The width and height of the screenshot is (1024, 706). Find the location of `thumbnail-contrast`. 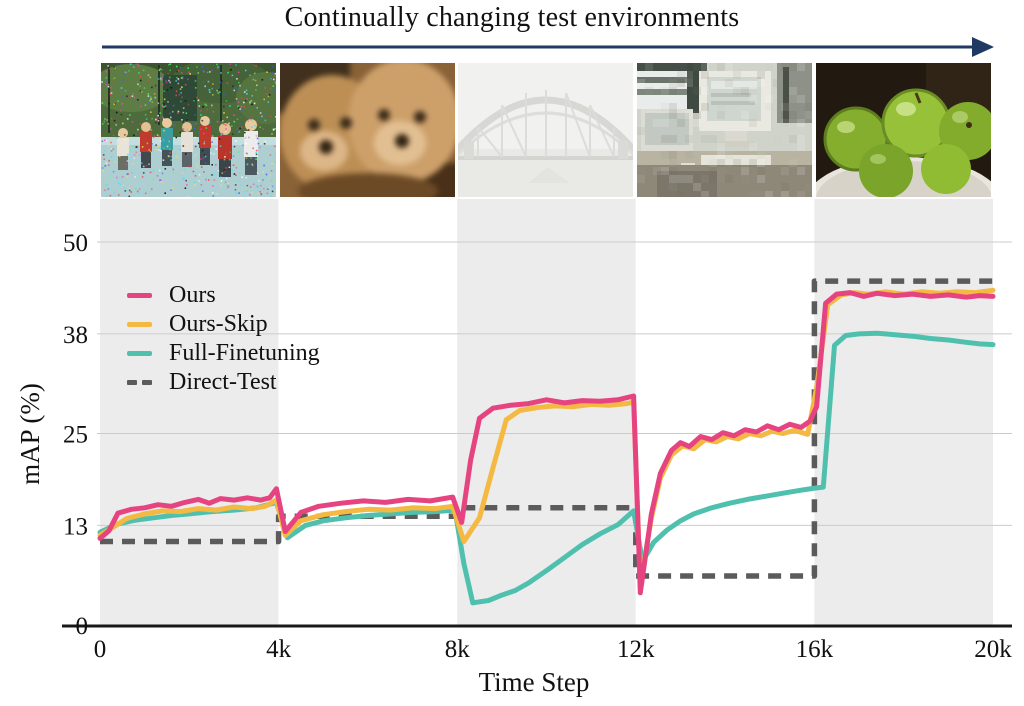

thumbnail-contrast is located at coordinates (545, 130).